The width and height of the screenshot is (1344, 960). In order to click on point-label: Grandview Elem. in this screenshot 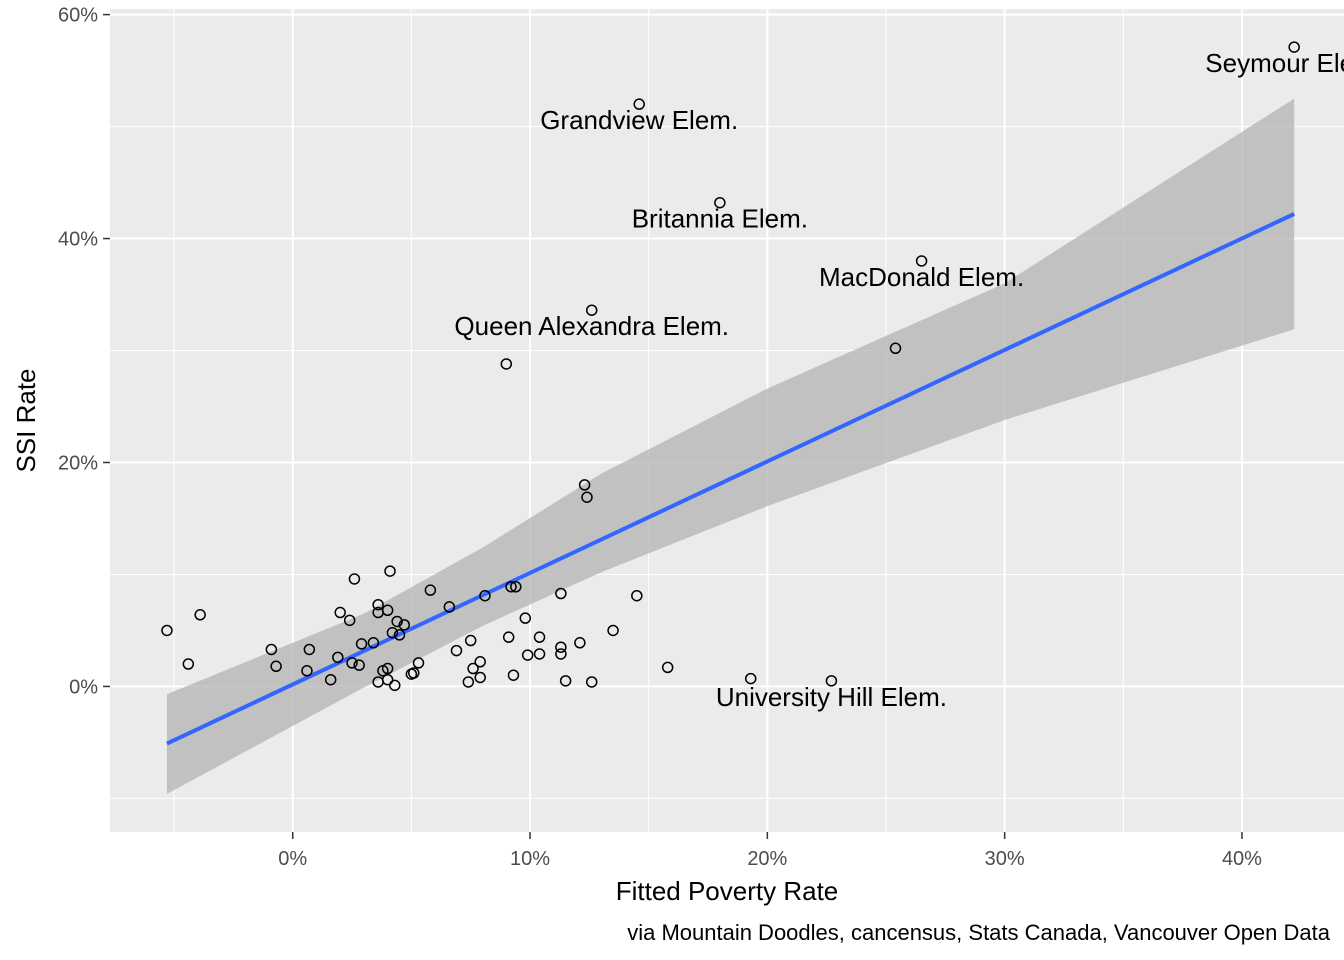, I will do `click(639, 120)`.